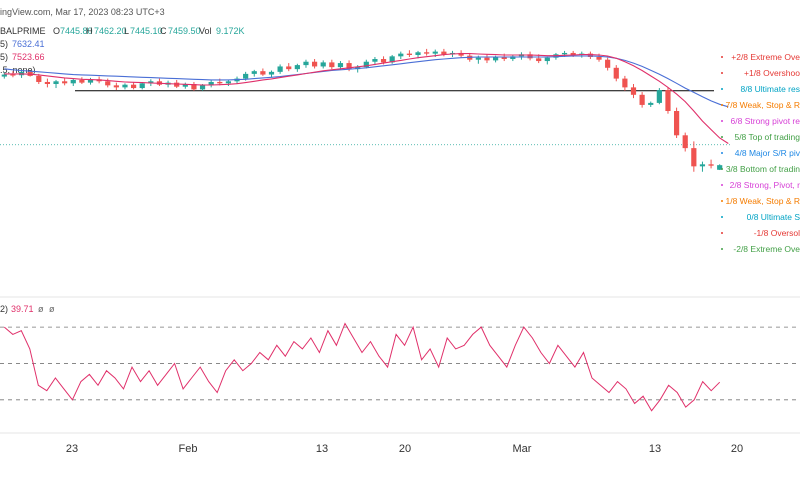 The height and width of the screenshot is (492, 800). I want to click on low-label: L, so click(126, 31).